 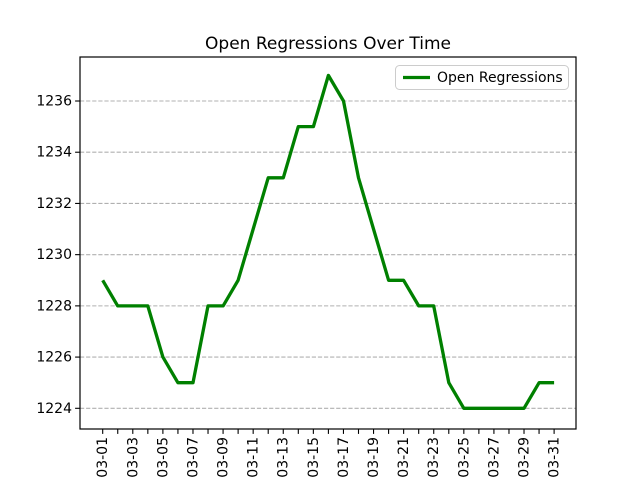 I want to click on x-tick-label: 03-13, so click(x=284, y=457).